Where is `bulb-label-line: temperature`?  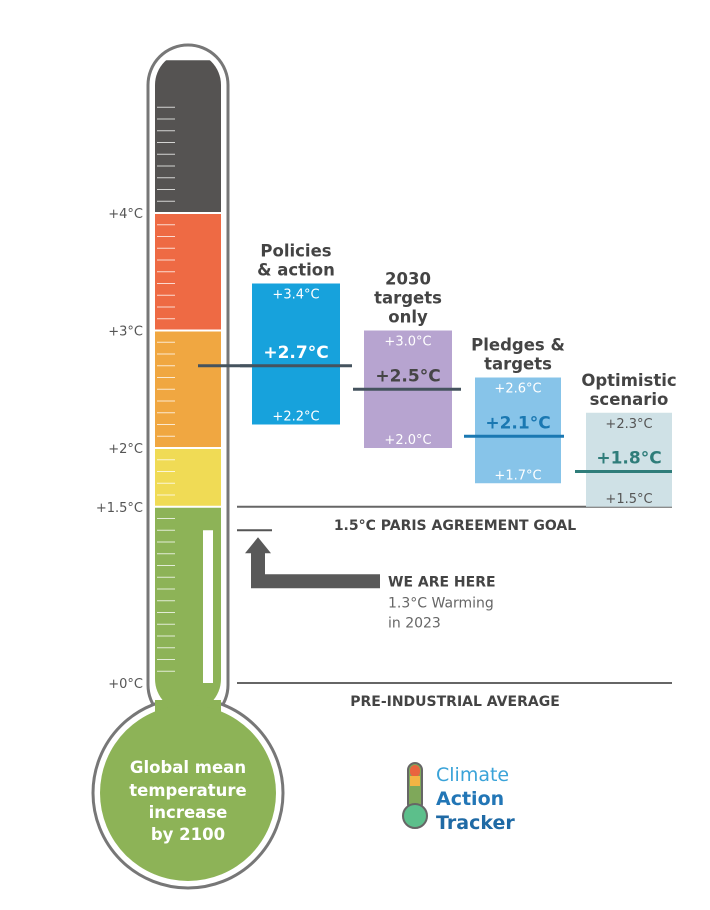
bulb-label-line: temperature is located at coordinates (188, 790).